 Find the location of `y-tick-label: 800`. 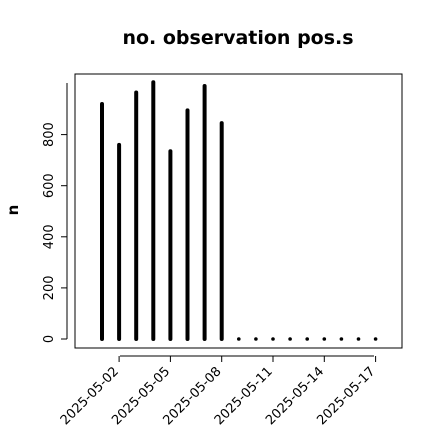

y-tick-label: 800 is located at coordinates (49, 134).